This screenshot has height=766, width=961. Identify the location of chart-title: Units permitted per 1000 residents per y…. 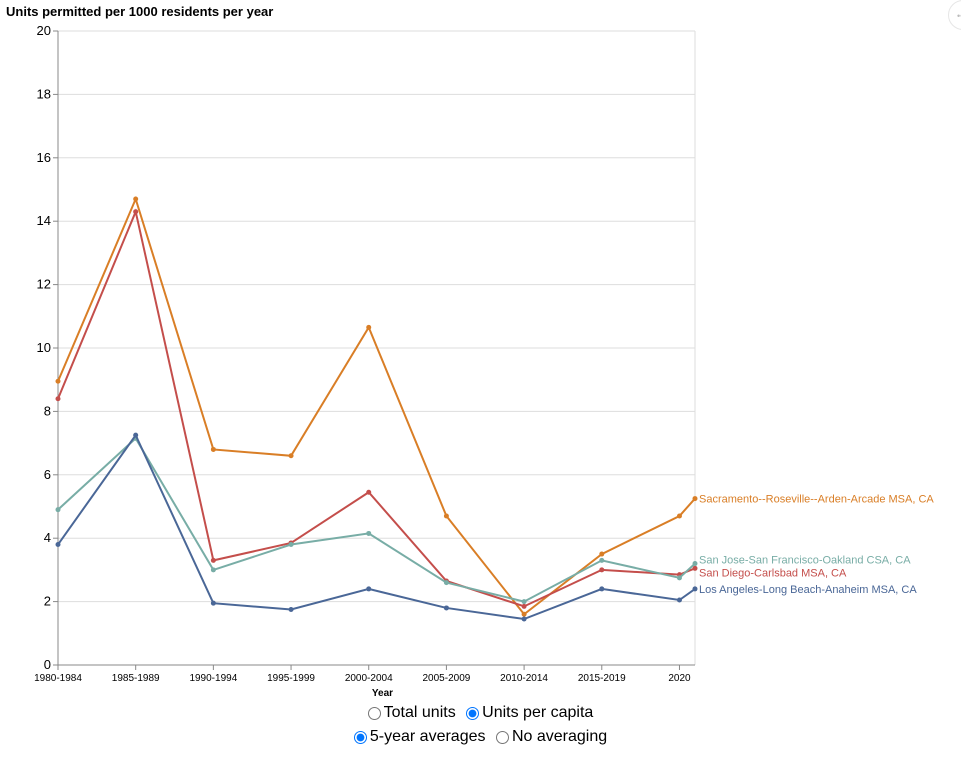
(140, 11).